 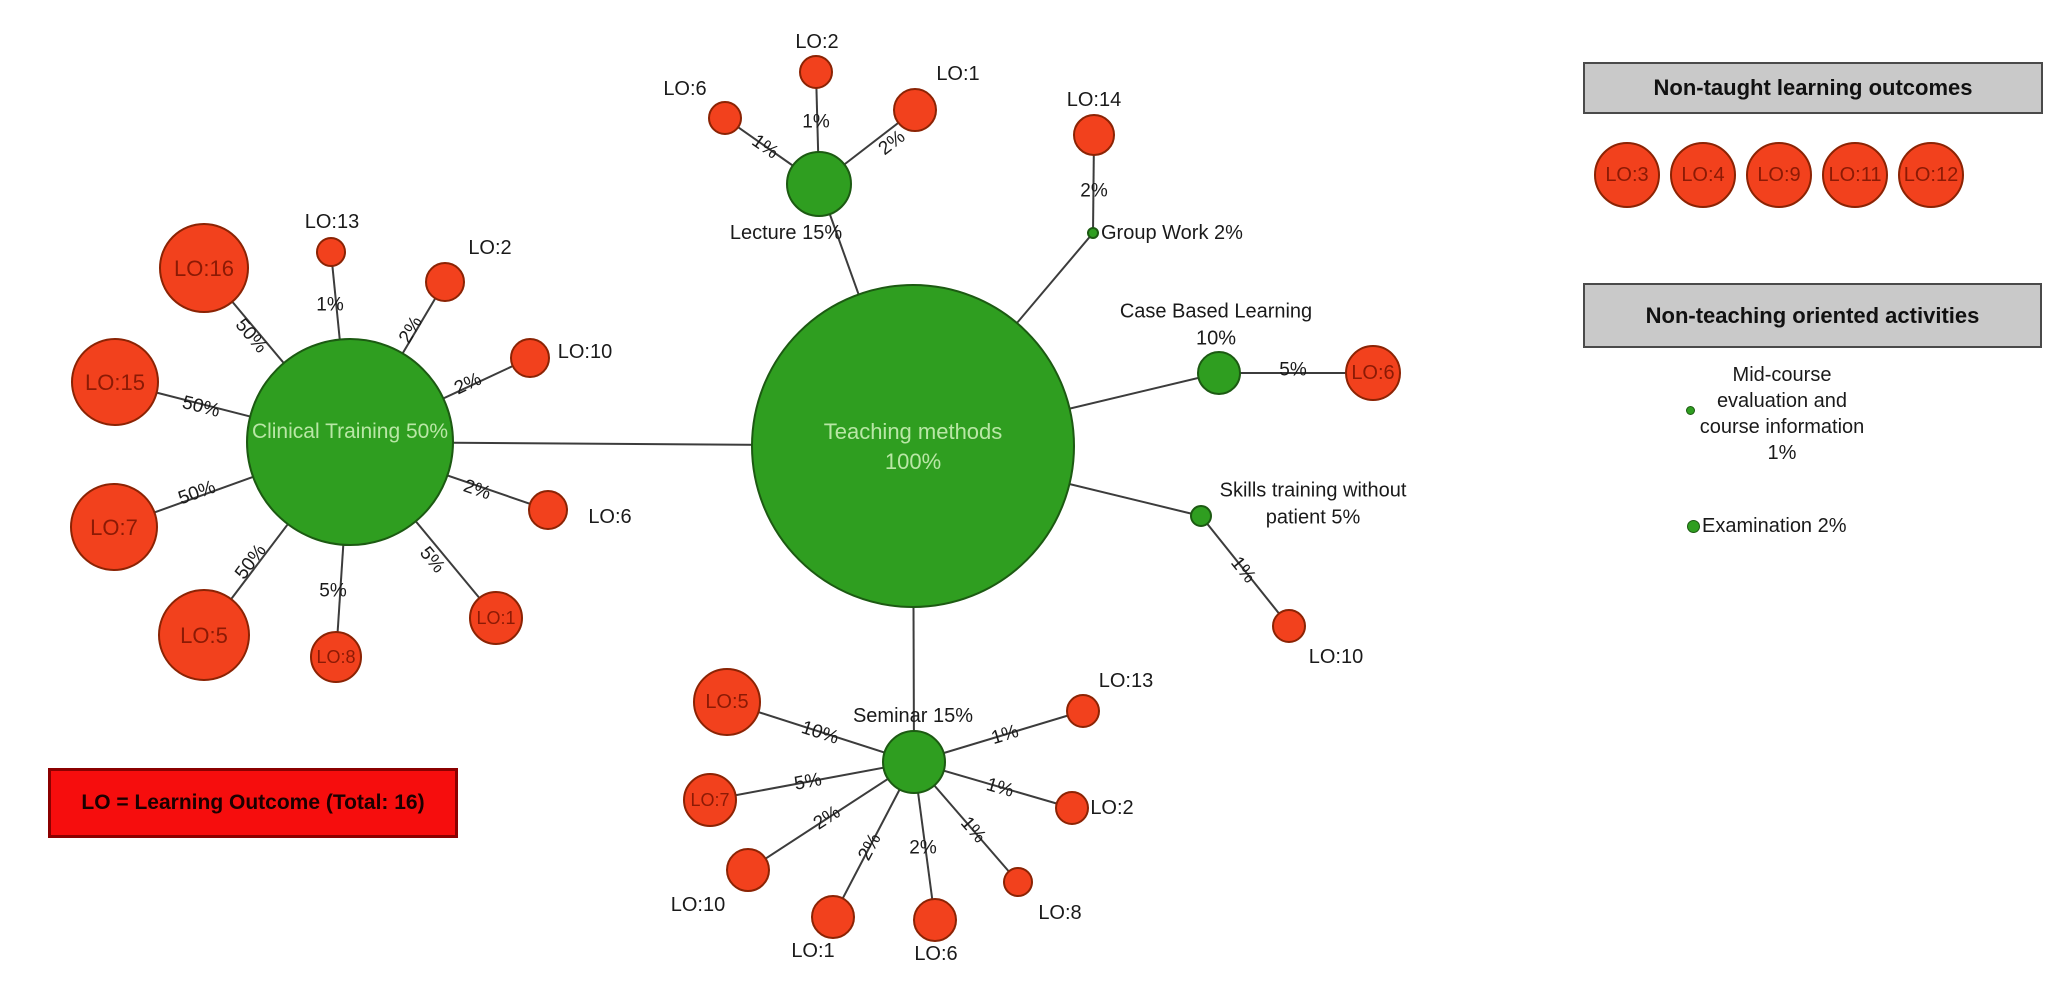 What do you see at coordinates (1059, 913) in the screenshot?
I see `lo-se8-label: LO:8` at bounding box center [1059, 913].